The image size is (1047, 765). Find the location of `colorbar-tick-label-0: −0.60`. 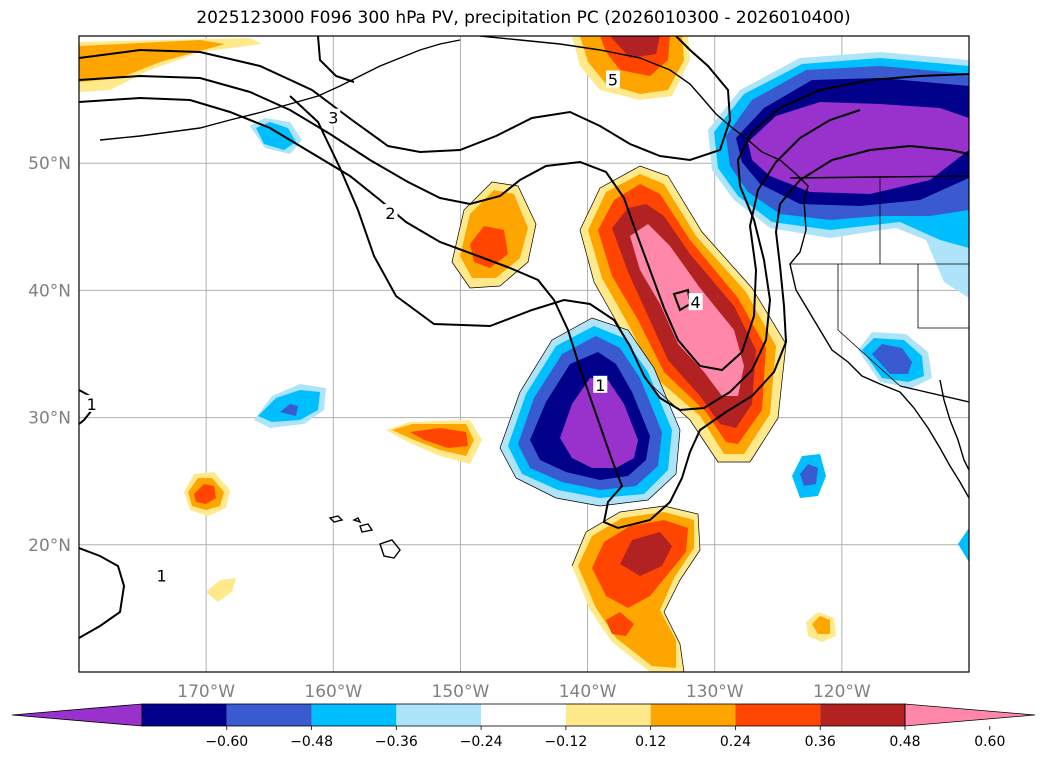

colorbar-tick-label-0: −0.60 is located at coordinates (226, 742).